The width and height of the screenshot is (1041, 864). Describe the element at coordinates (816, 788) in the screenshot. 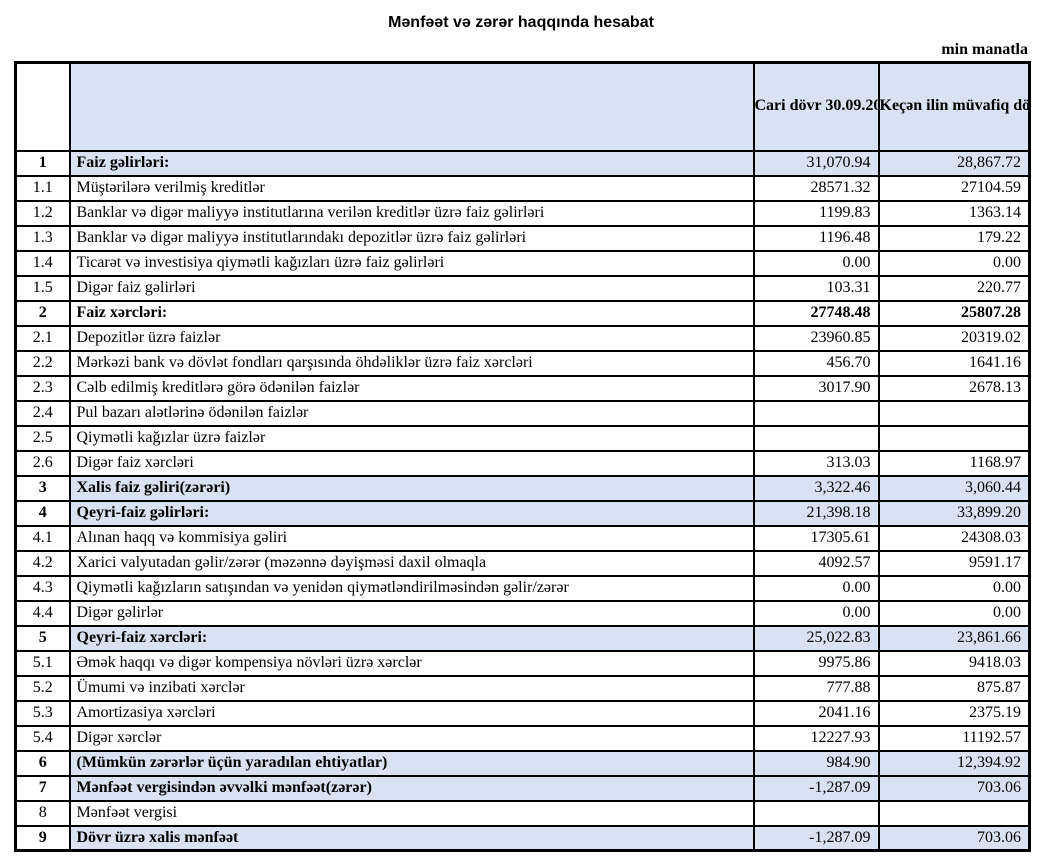

I see `row-current-value: -1,287.09` at that location.